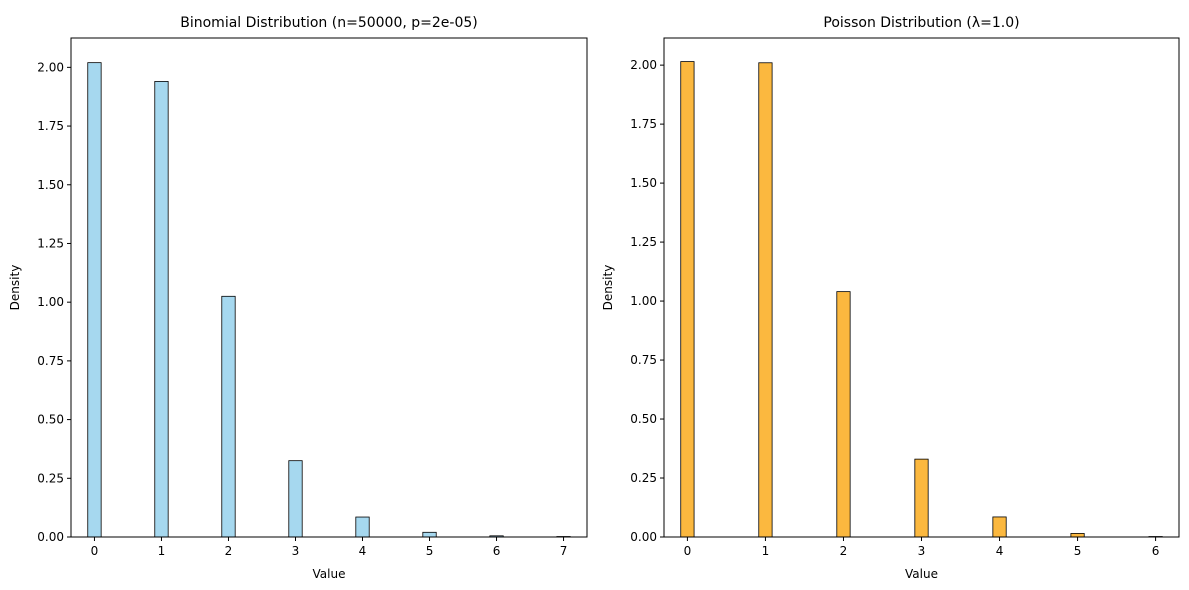 The image size is (1189, 590). What do you see at coordinates (643, 419) in the screenshot?
I see `poisson-y-tick-label: 0.50` at bounding box center [643, 419].